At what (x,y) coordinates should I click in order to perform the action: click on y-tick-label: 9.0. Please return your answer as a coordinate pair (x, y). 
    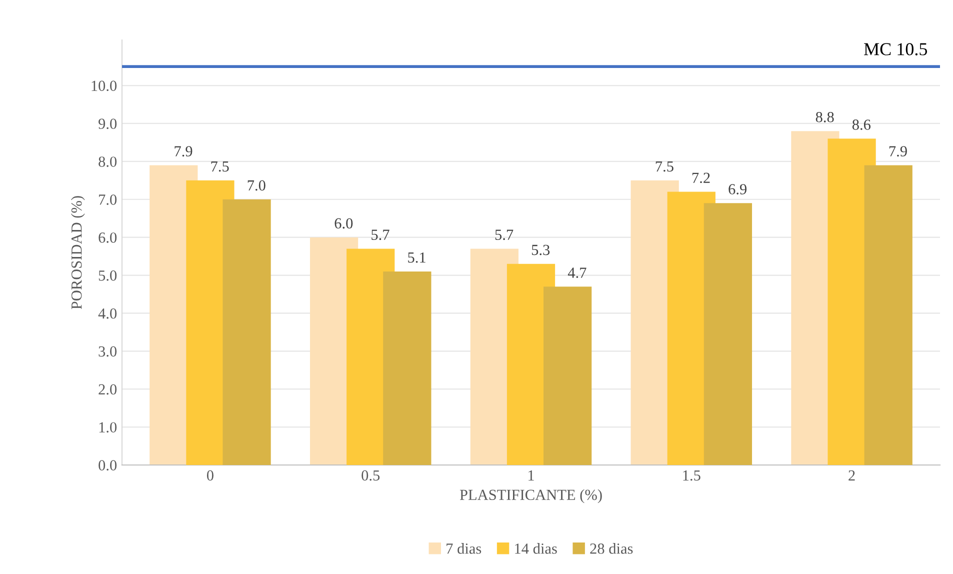
    Looking at the image, I should click on (107, 123).